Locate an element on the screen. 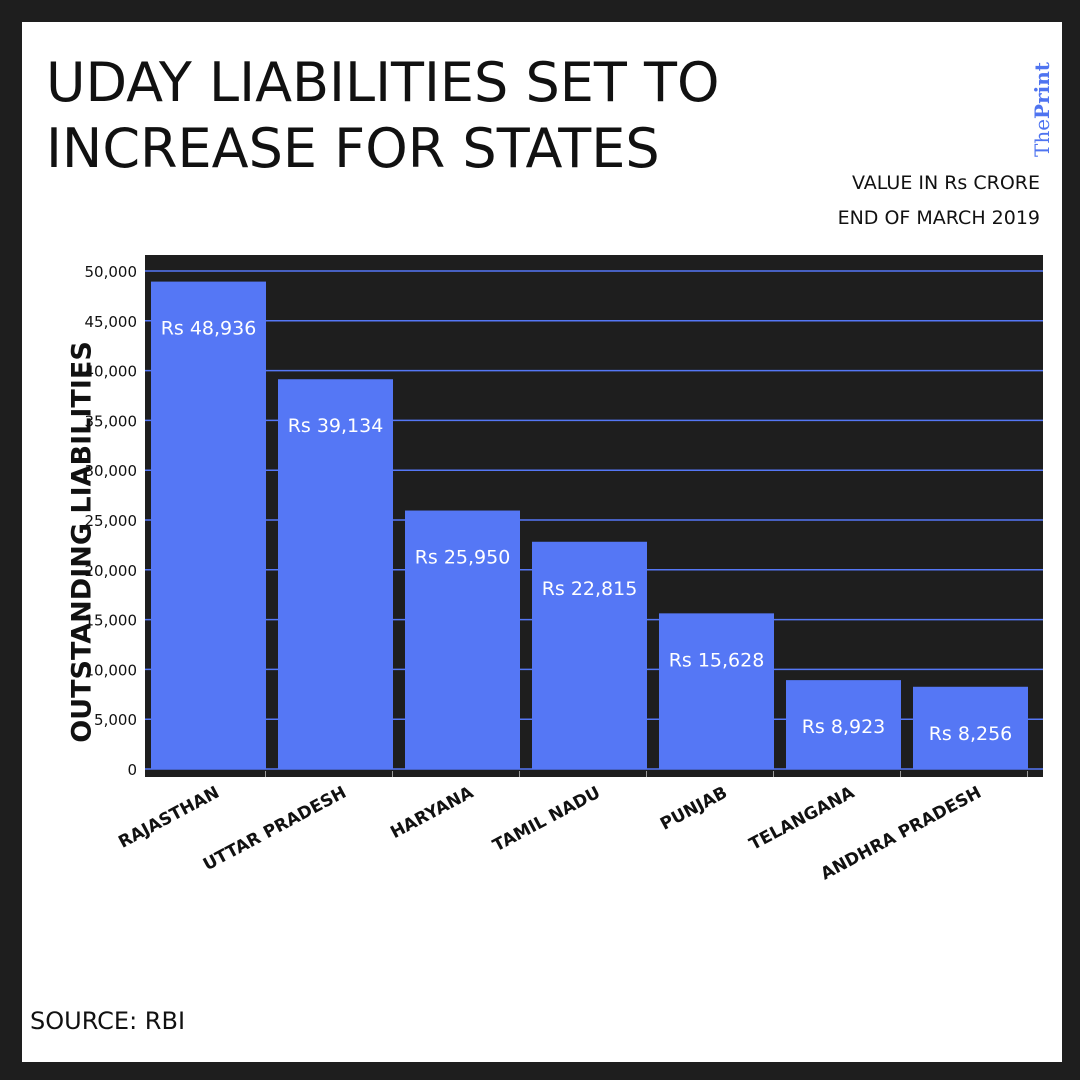  y-tick-label: 30,000 is located at coordinates (111, 471).